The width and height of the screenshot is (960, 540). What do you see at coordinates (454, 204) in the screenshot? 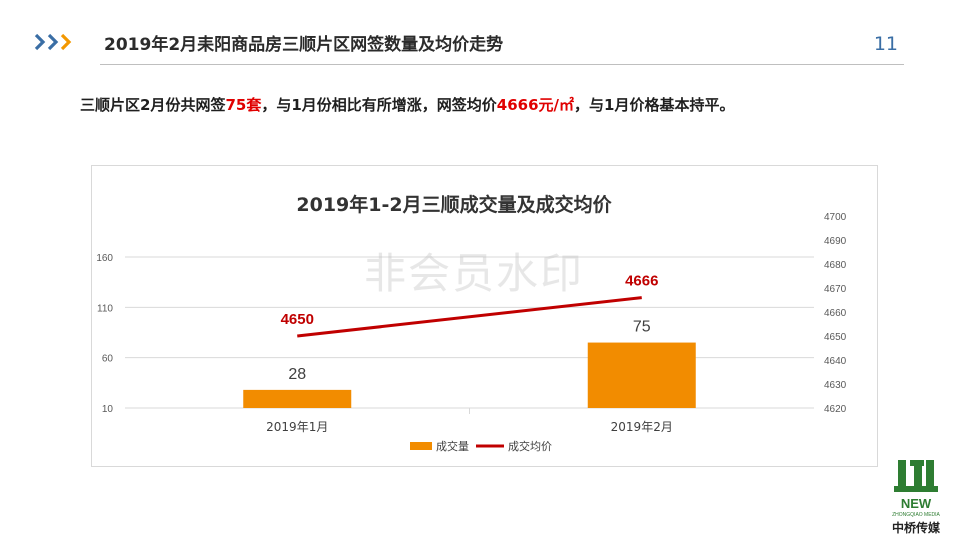
I see `chart-title: 2019年1-2月三顺成交量及成交均价` at bounding box center [454, 204].